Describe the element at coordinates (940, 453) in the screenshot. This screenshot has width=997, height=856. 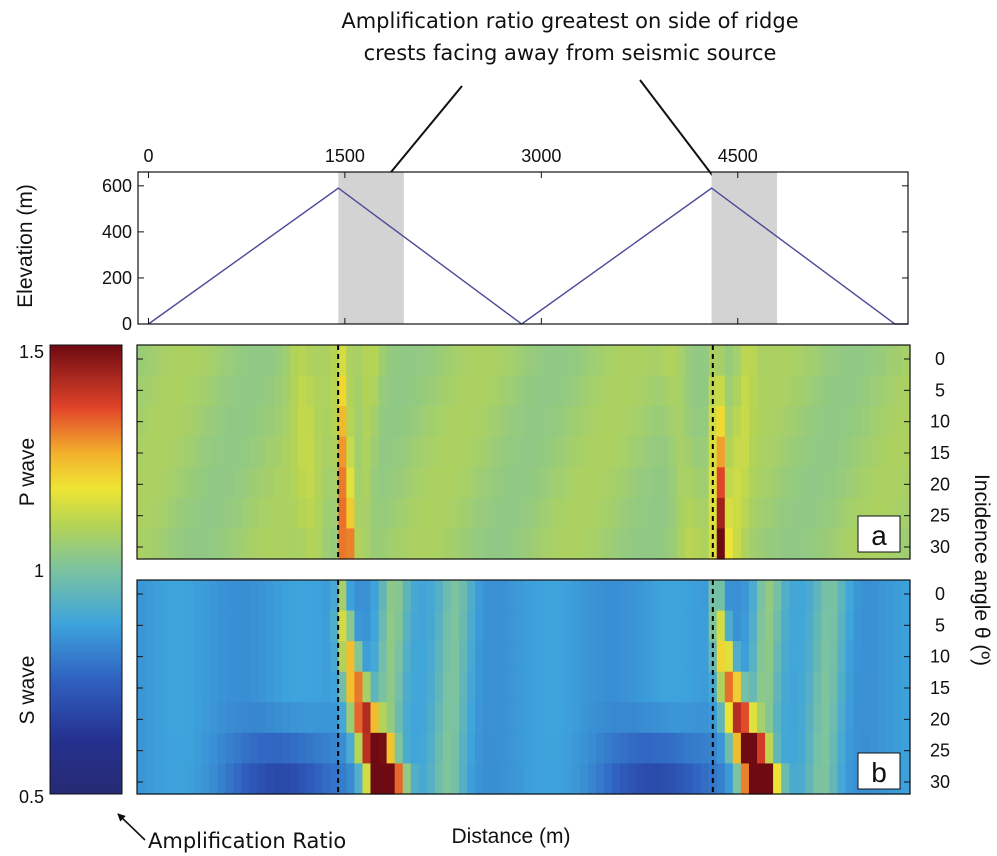
I see `angle-tick-label-a-15: 15` at that location.